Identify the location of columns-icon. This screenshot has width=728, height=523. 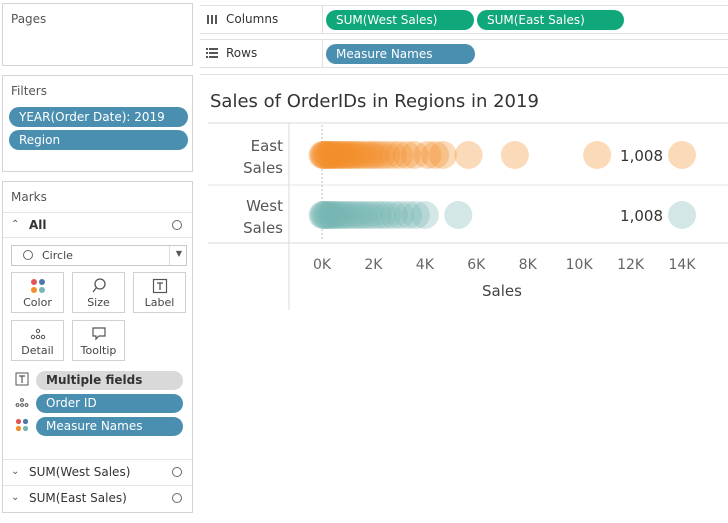
(212, 19).